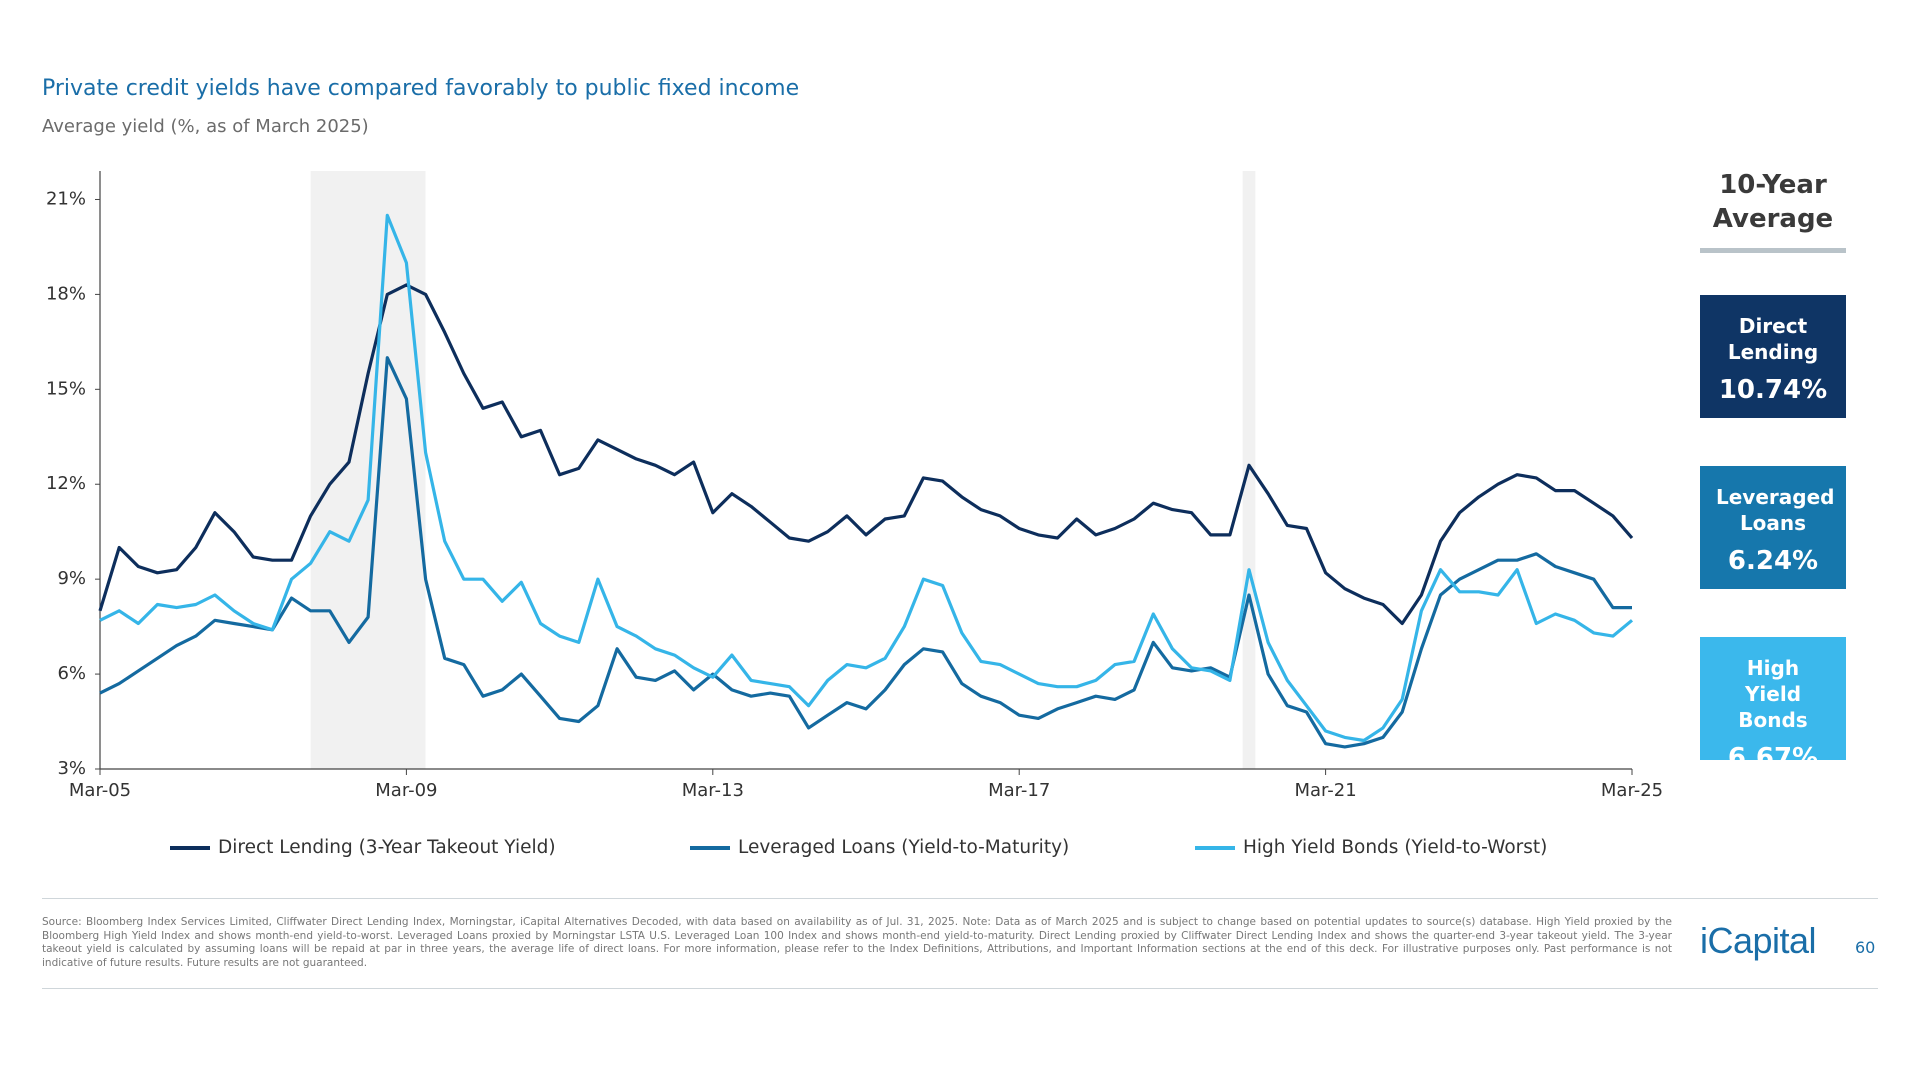 The image size is (1920, 1080). Describe the element at coordinates (71, 578) in the screenshot. I see `y-tick-label: 9%` at that location.